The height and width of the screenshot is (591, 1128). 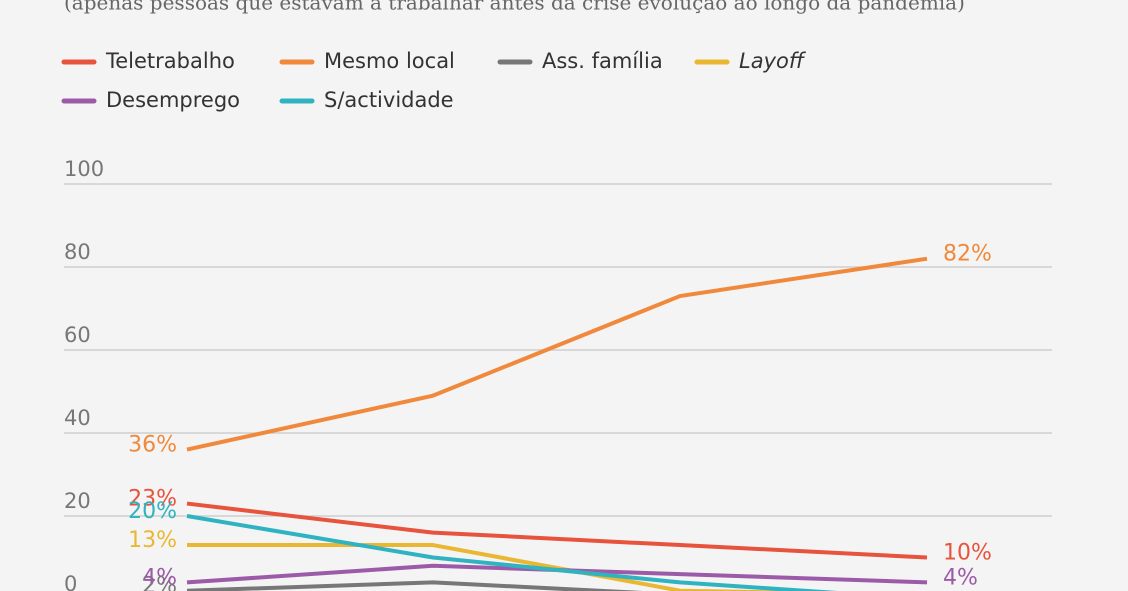 What do you see at coordinates (152, 445) in the screenshot?
I see `value-label: 36%` at bounding box center [152, 445].